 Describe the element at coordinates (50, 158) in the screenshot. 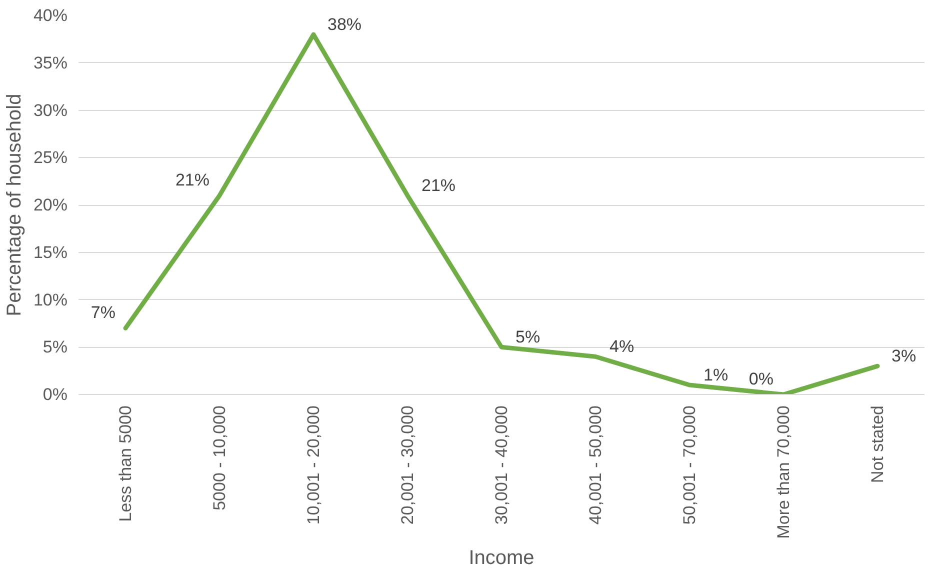

I see `y-tick-label: 25%` at that location.